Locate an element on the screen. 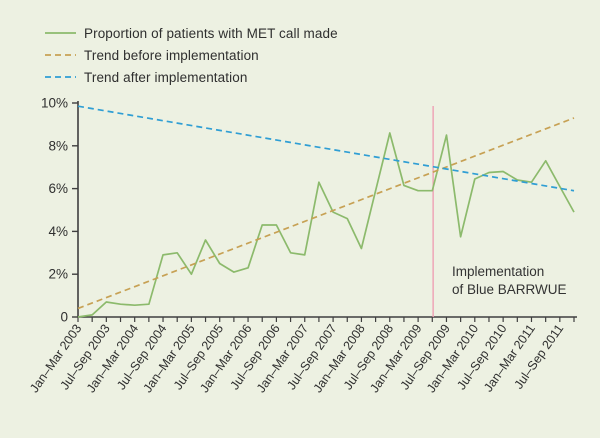  legend-item: Trend after implementation is located at coordinates (191, 77).